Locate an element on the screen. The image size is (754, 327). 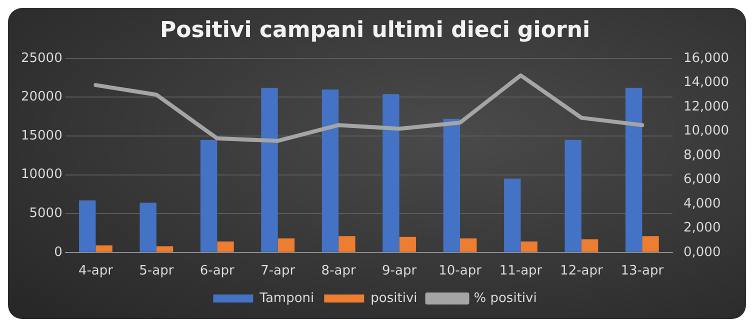
x-tick-label: 9-apr is located at coordinates (400, 271).